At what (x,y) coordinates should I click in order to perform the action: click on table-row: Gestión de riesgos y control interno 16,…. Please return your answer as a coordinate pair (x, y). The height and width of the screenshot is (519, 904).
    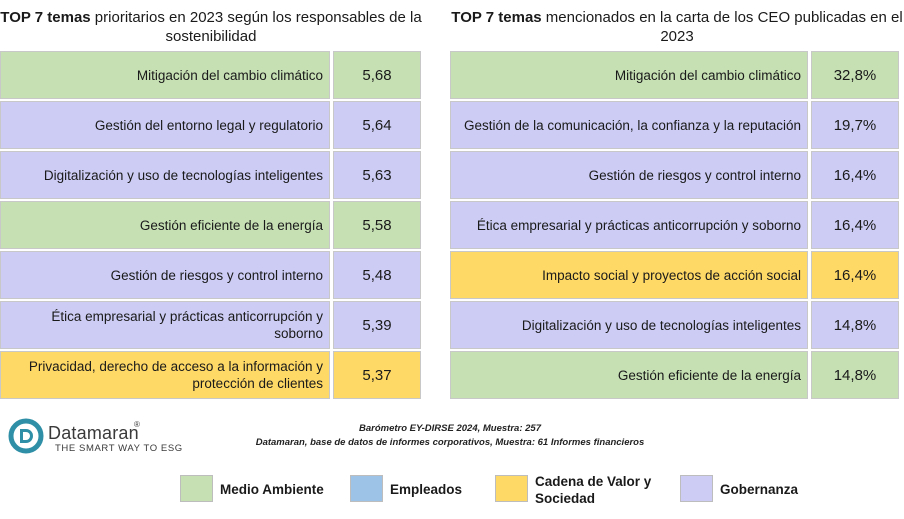
    Looking at the image, I should click on (674, 175).